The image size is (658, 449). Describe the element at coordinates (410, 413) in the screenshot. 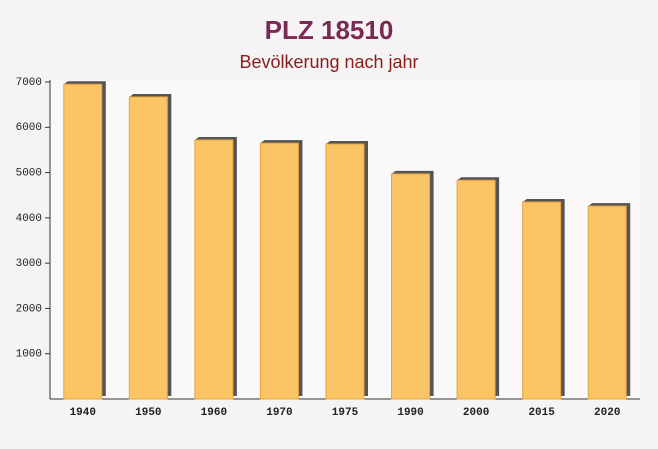

I see `x-tick-label: 1990` at that location.